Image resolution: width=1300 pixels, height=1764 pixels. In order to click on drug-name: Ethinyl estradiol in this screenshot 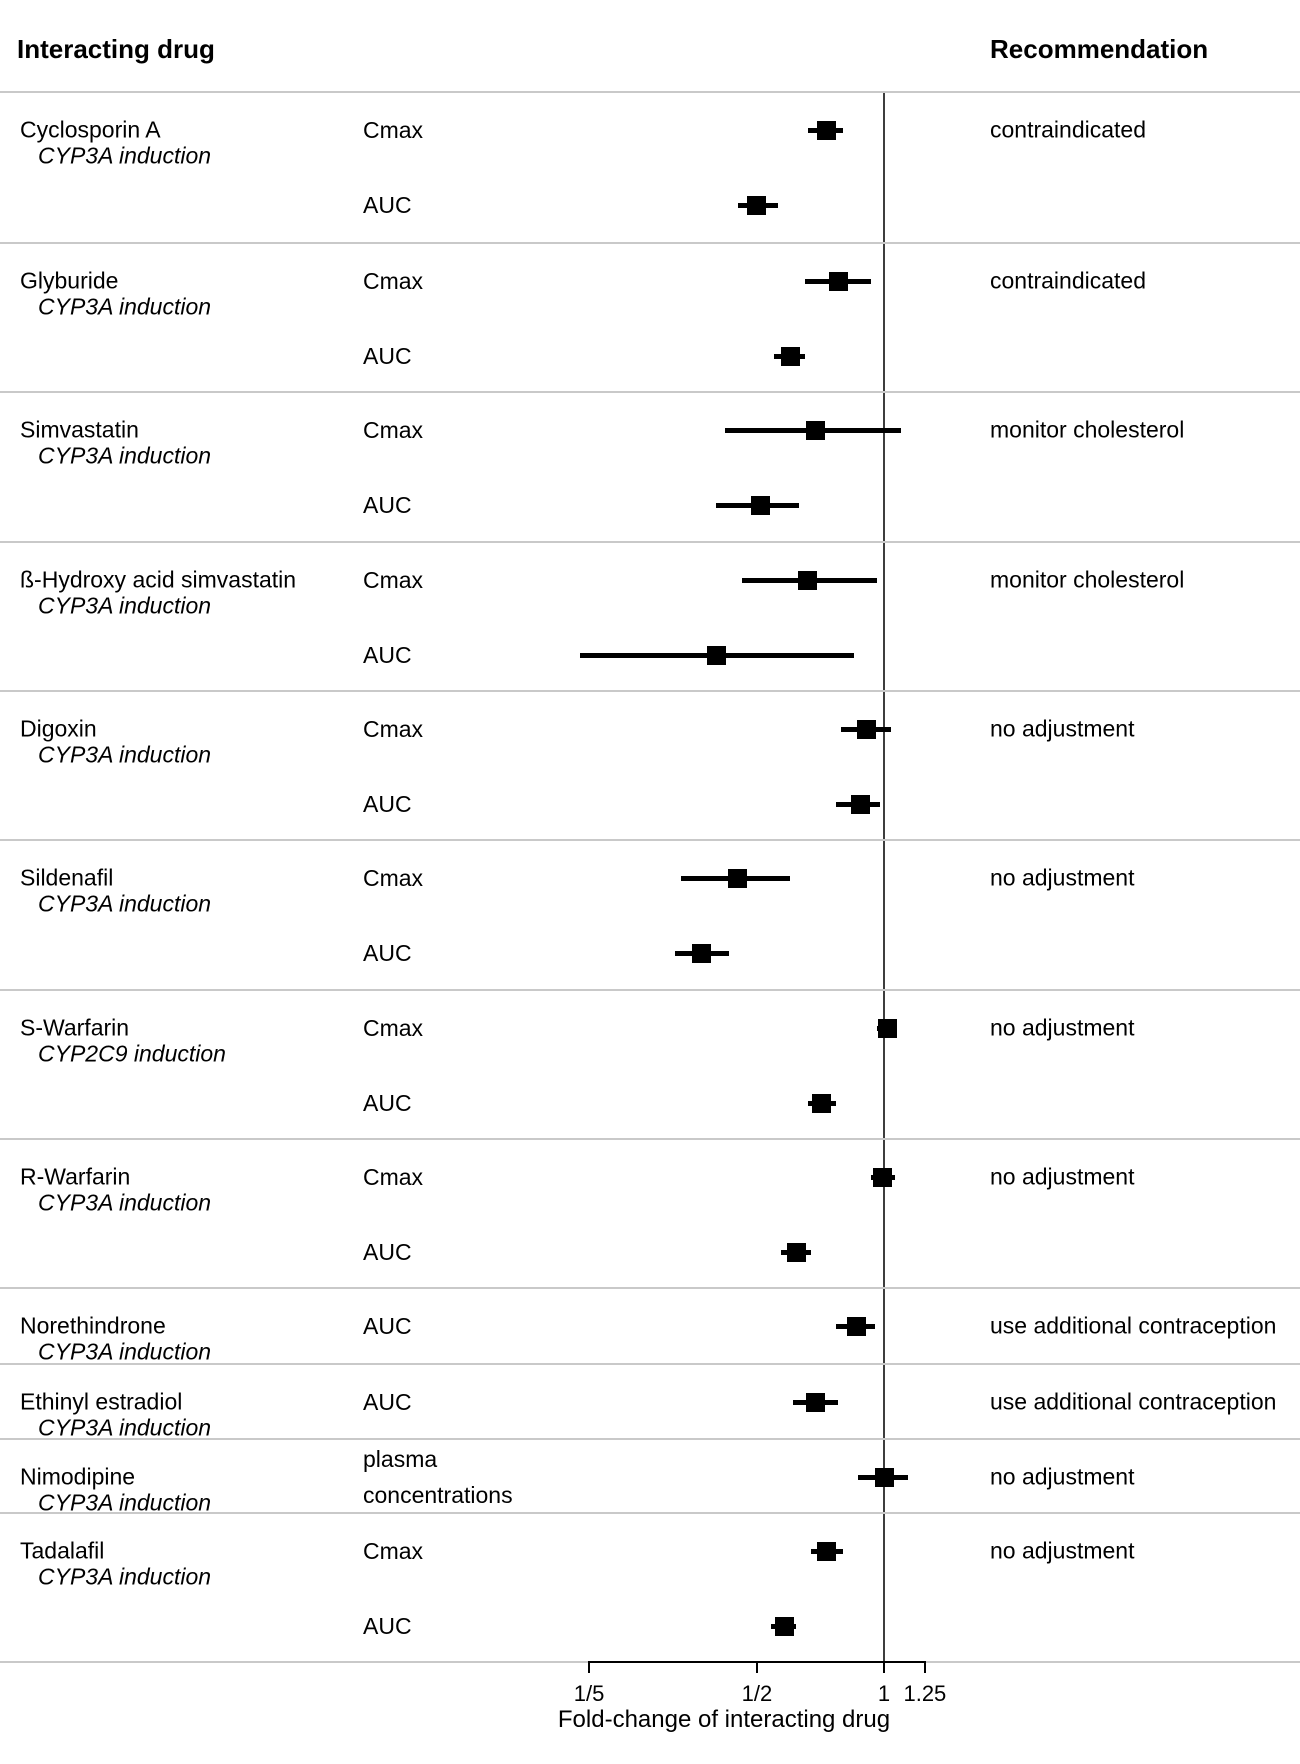, I will do `click(101, 1401)`.